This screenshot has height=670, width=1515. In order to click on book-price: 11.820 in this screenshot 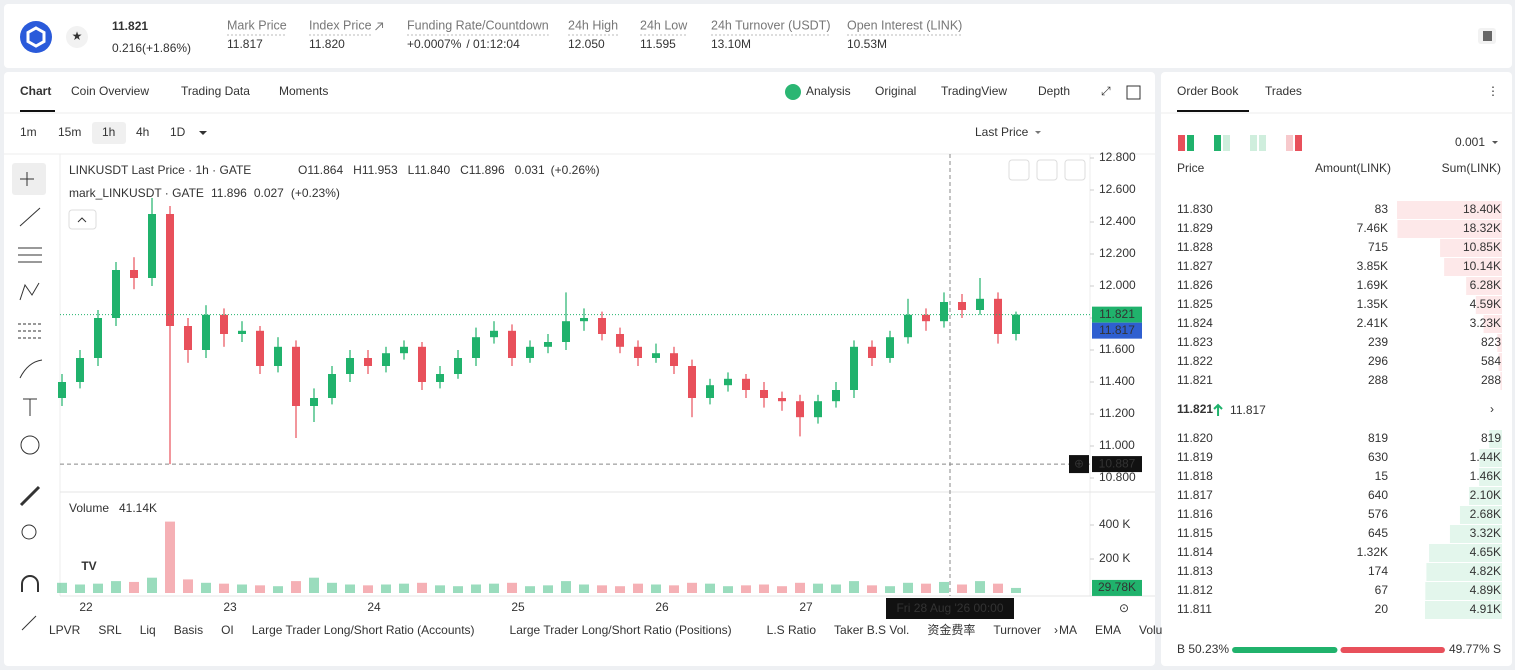, I will do `click(1195, 438)`.